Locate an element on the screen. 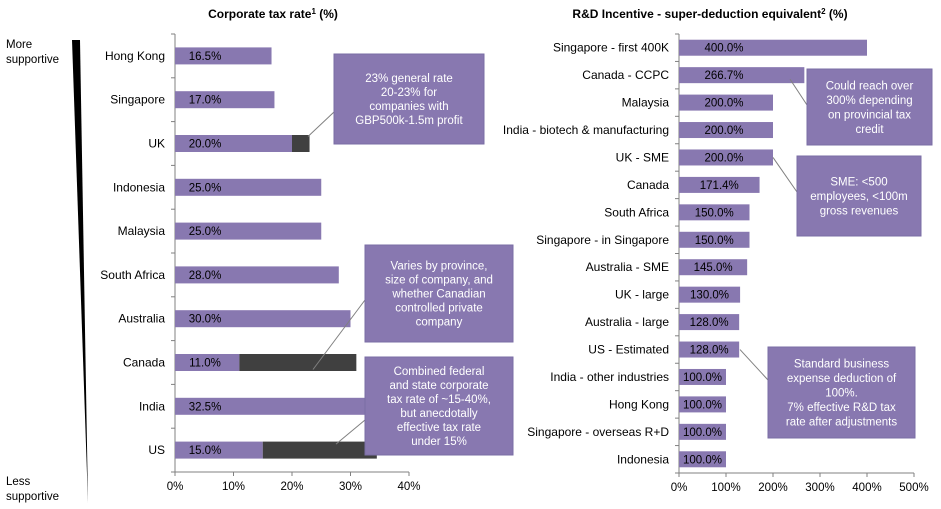 The height and width of the screenshot is (509, 941). right-note-line: expense deduction of is located at coordinates (842, 379).